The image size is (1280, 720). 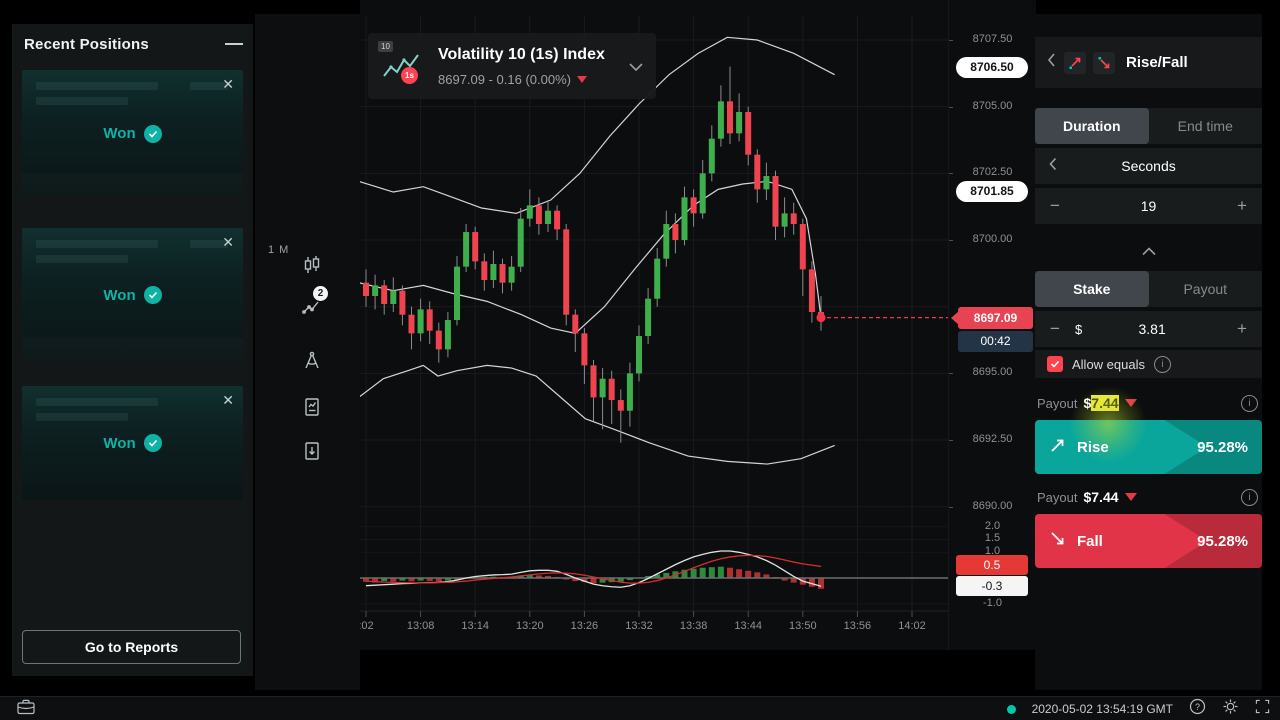 What do you see at coordinates (312, 361) in the screenshot?
I see `drawing-tools-icon` at bounding box center [312, 361].